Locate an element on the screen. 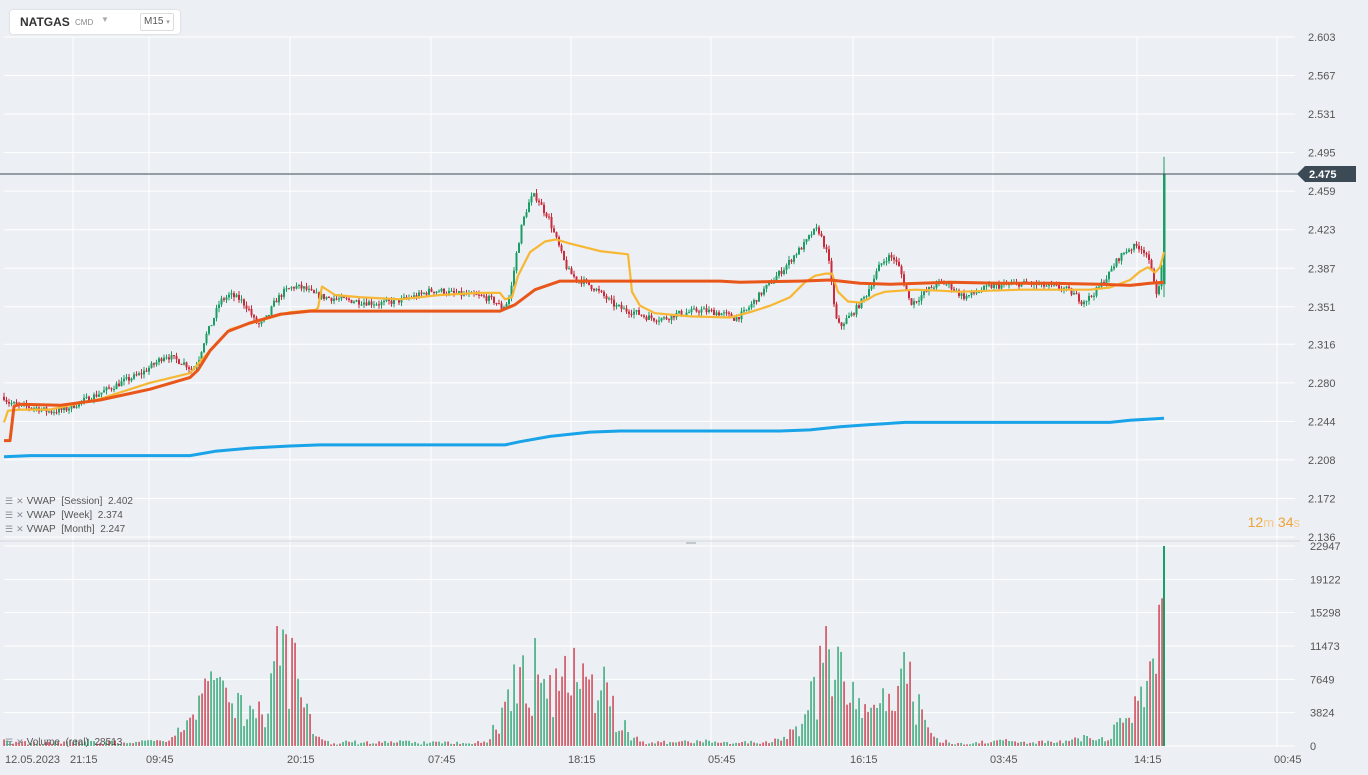 This screenshot has height=775, width=1368. legend-vwap-session: ☰ ✕ VWAP [Session] 2.402 is located at coordinates (69, 501).